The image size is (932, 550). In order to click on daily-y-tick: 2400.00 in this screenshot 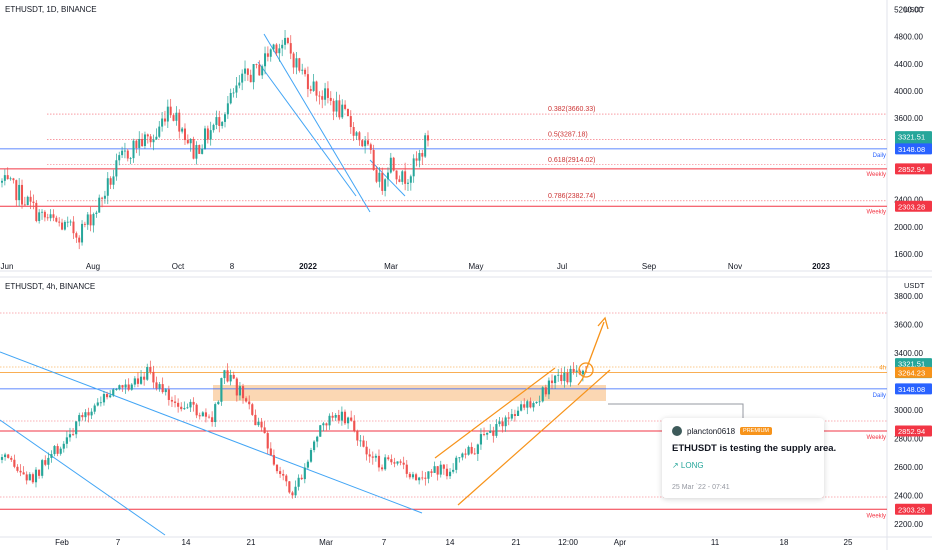, I will do `click(908, 200)`.